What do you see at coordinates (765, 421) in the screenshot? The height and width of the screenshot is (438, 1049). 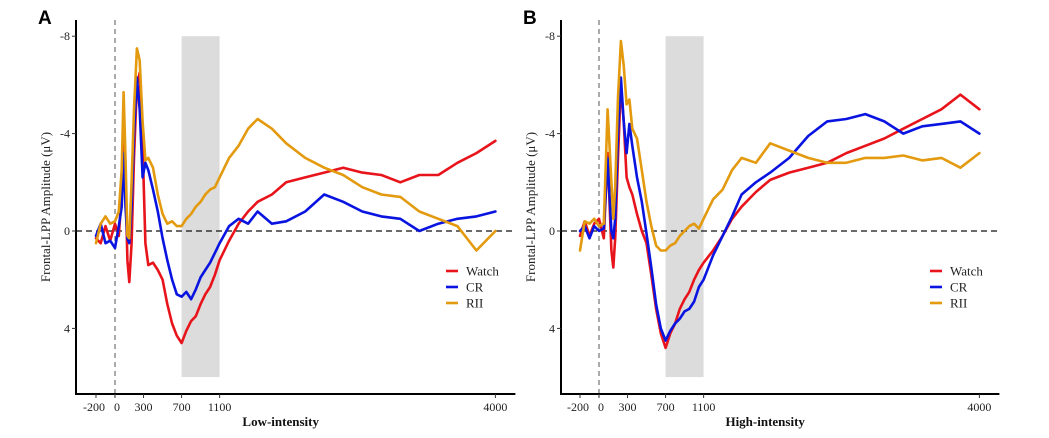 I see `x-axis-title: High-intensity` at bounding box center [765, 421].